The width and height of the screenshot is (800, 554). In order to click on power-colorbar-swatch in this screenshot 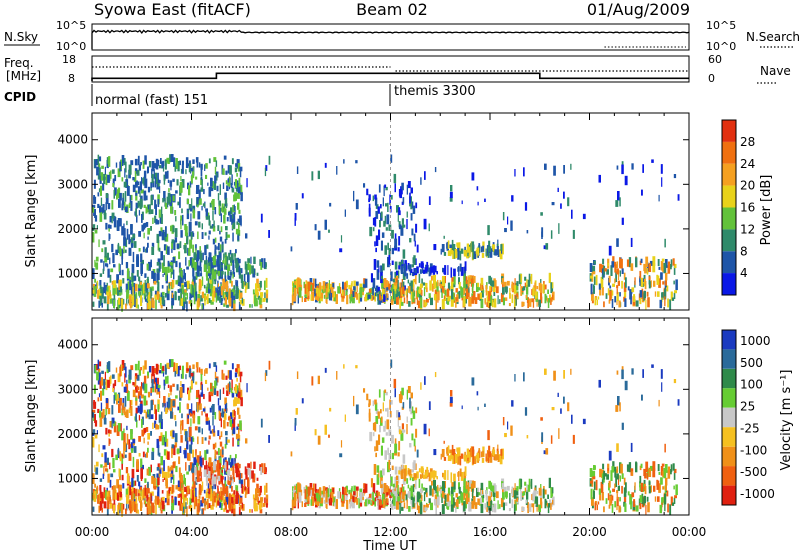, I will do `click(729, 262)`.